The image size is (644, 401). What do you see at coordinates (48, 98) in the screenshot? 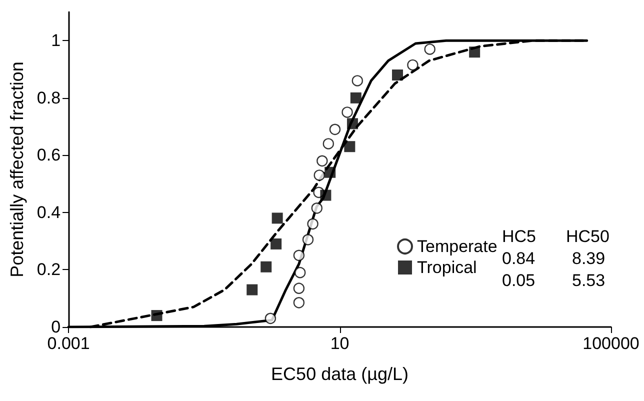
I see `y-tick-label: 0.8` at bounding box center [48, 98].